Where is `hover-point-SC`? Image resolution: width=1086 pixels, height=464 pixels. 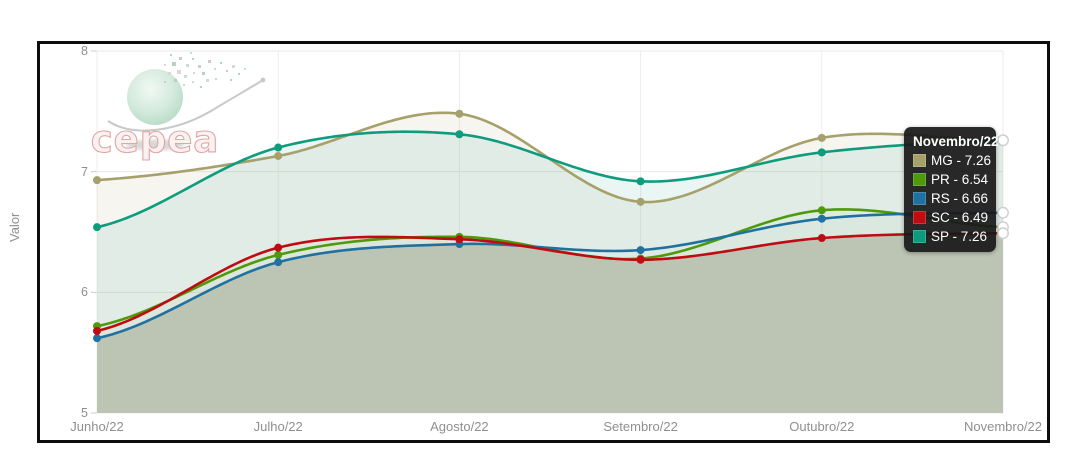 hover-point-SC is located at coordinates (1003, 233).